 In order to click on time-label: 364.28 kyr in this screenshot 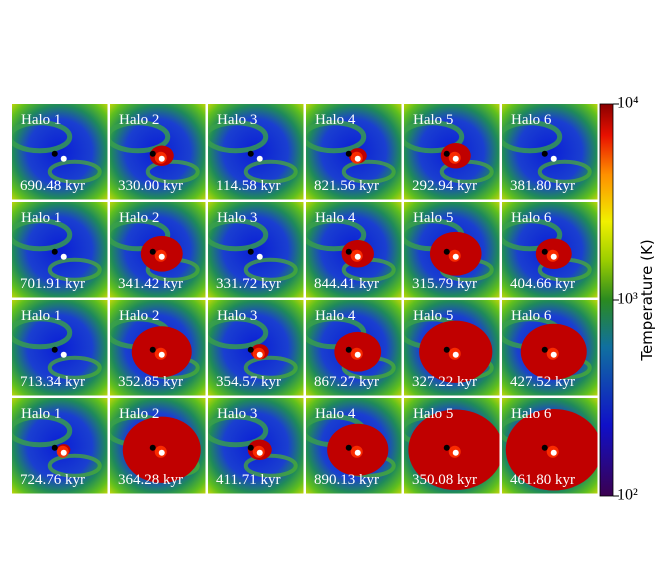, I will do `click(150, 480)`.